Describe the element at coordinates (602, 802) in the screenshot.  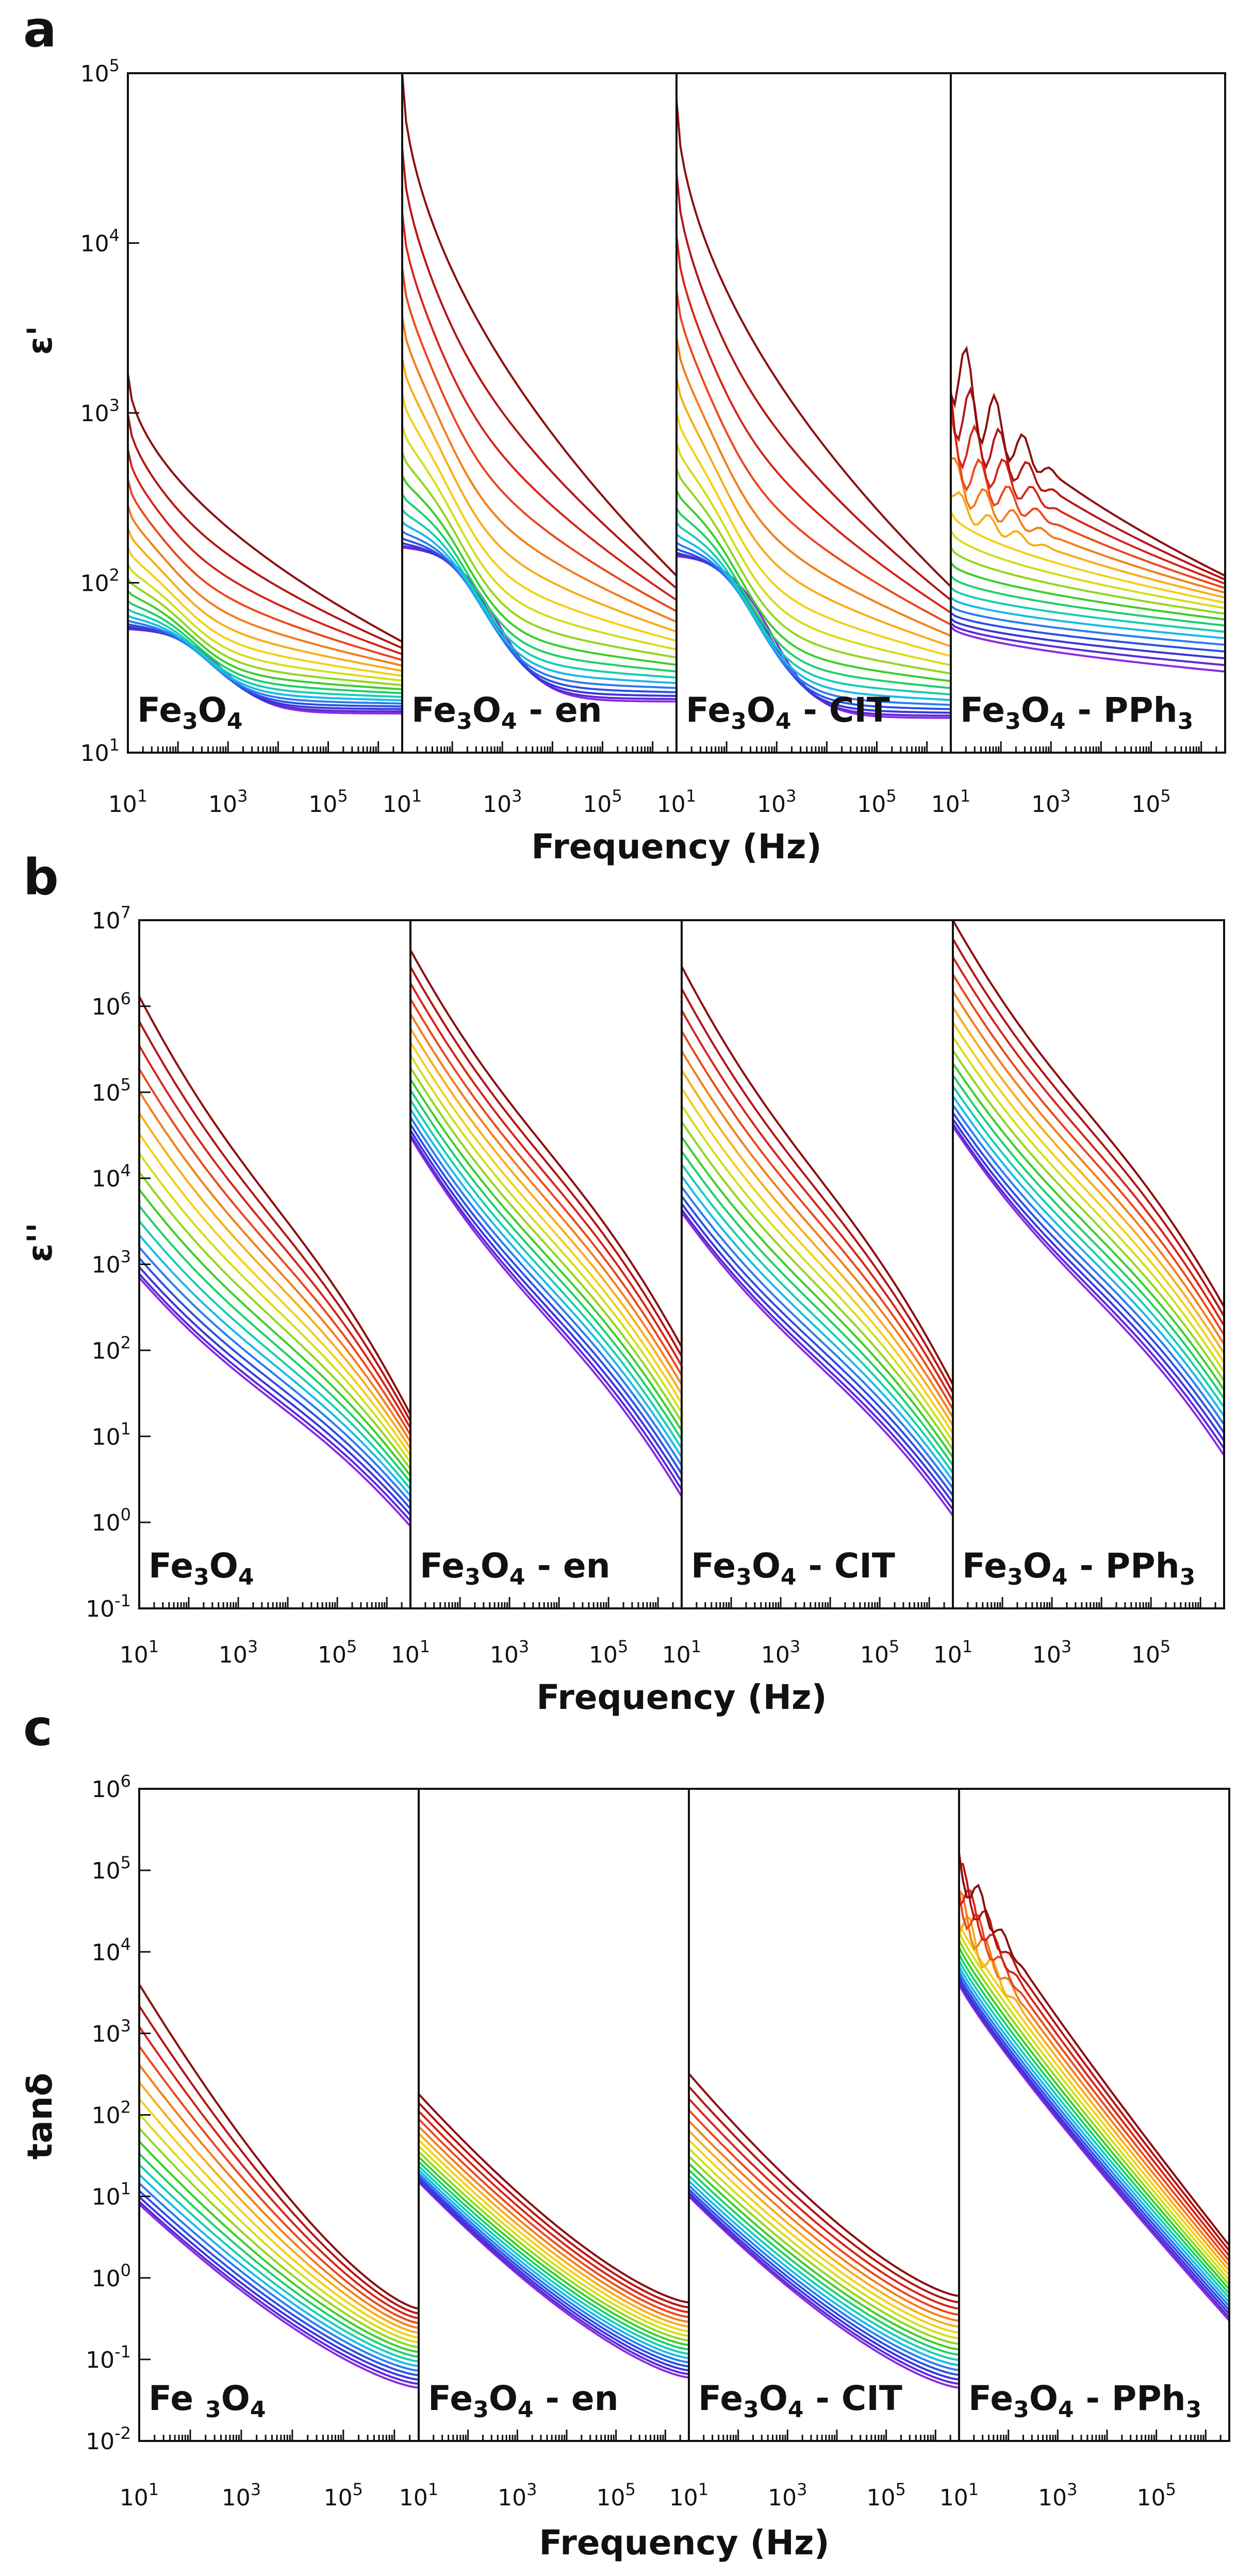
I see `x-tick-label-a-2-2: 10⁵` at that location.